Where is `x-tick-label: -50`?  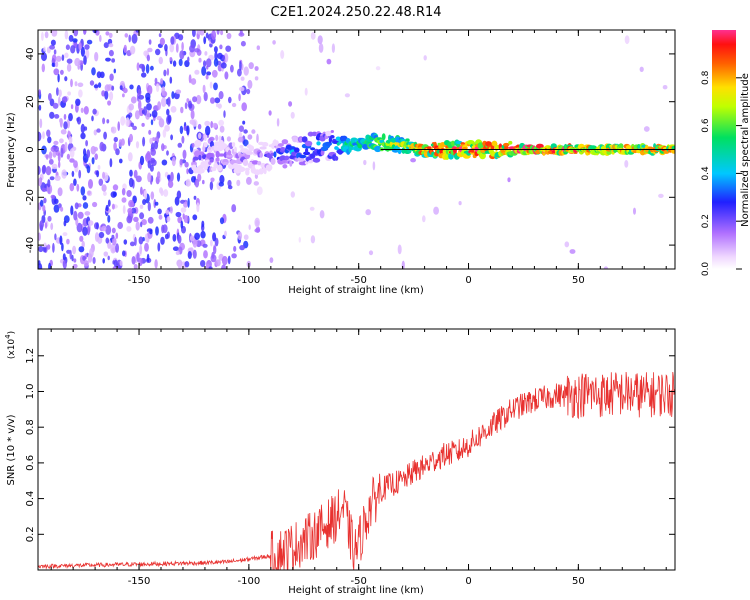 x-tick-label: -50 is located at coordinates (359, 280).